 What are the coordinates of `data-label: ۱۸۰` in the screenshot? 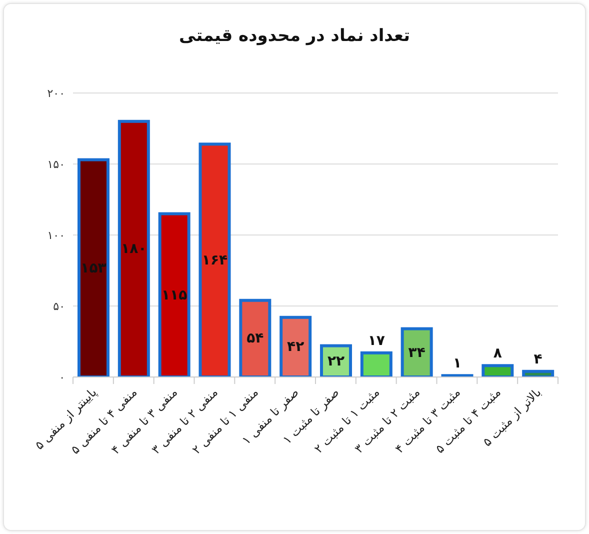 It's located at (134, 249).